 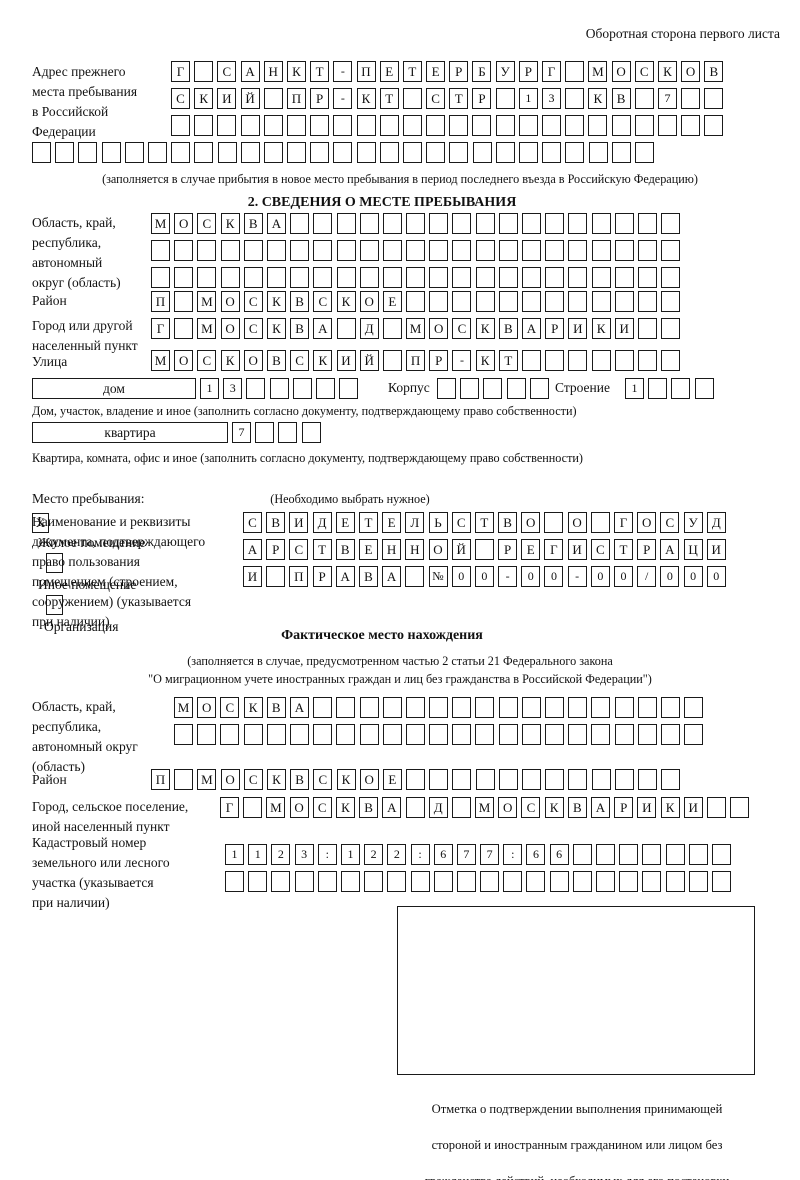 What do you see at coordinates (160, 360) in the screenshot?
I see `char-cell: М` at bounding box center [160, 360].